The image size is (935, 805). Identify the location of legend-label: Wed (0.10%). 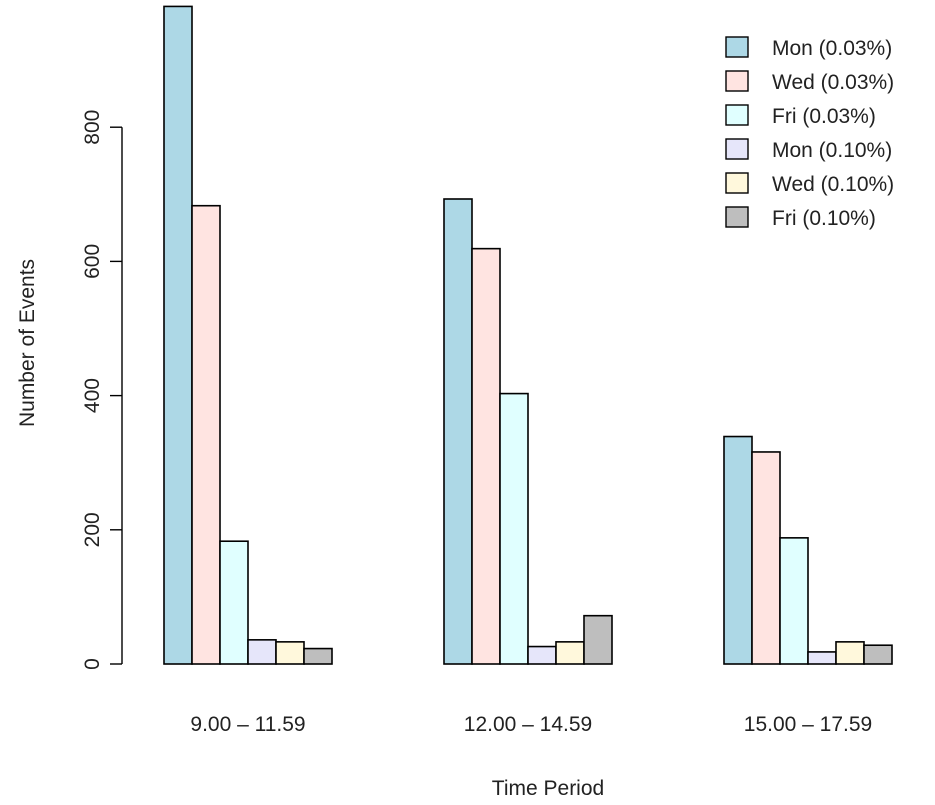
(833, 184).